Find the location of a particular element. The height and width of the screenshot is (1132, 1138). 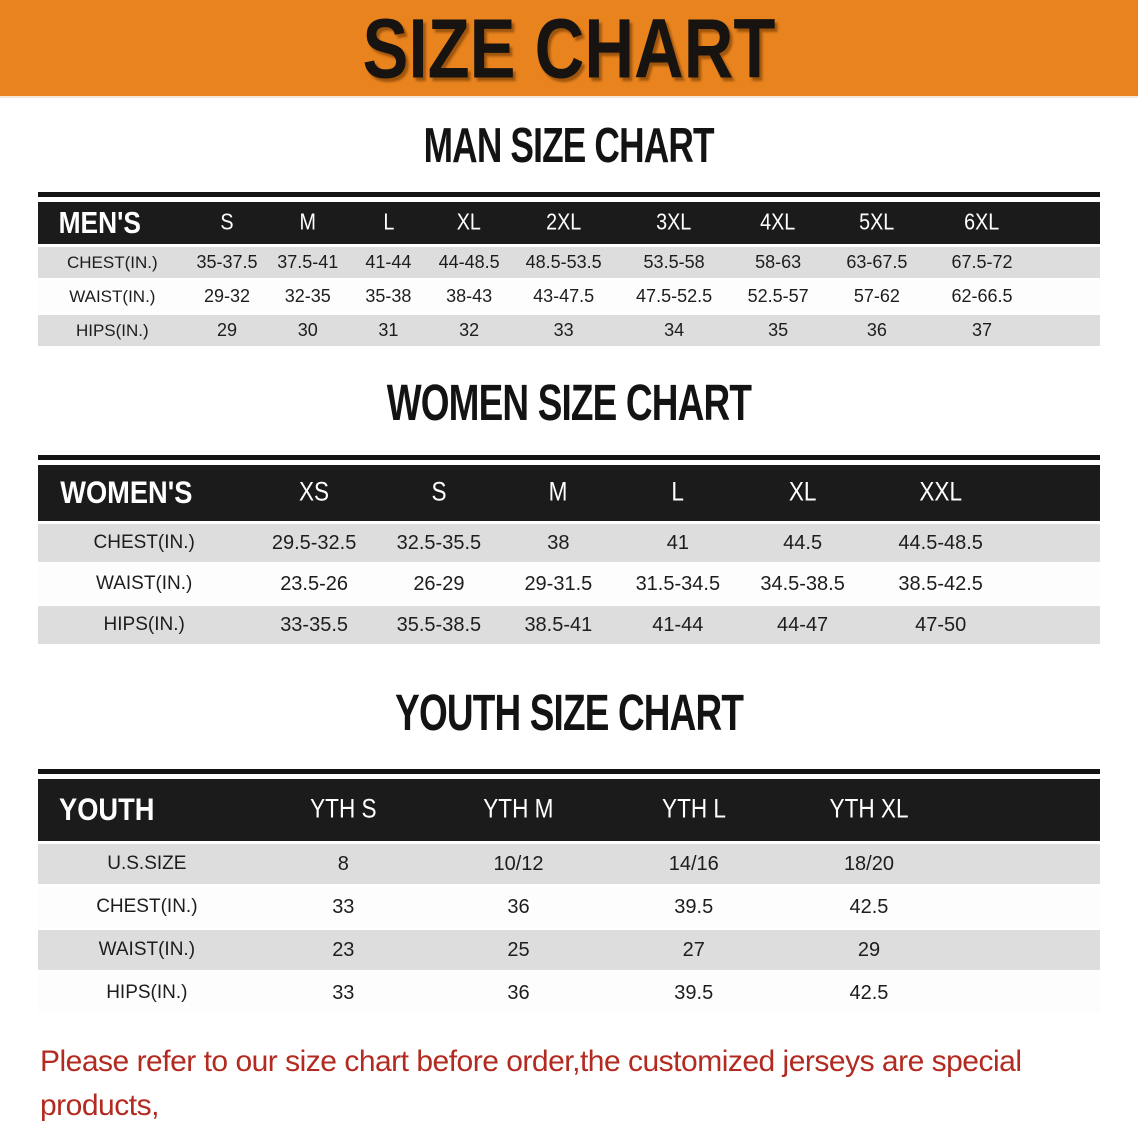

mens-col-3xl: 3XL is located at coordinates (674, 223).